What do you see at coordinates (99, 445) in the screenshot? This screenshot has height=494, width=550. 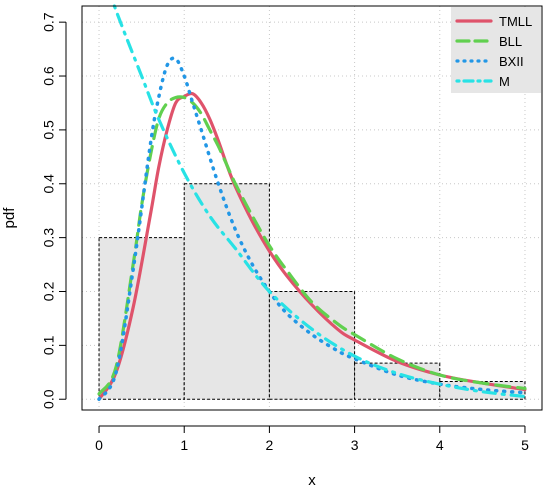 I see `x-tick-label-0: 0` at bounding box center [99, 445].